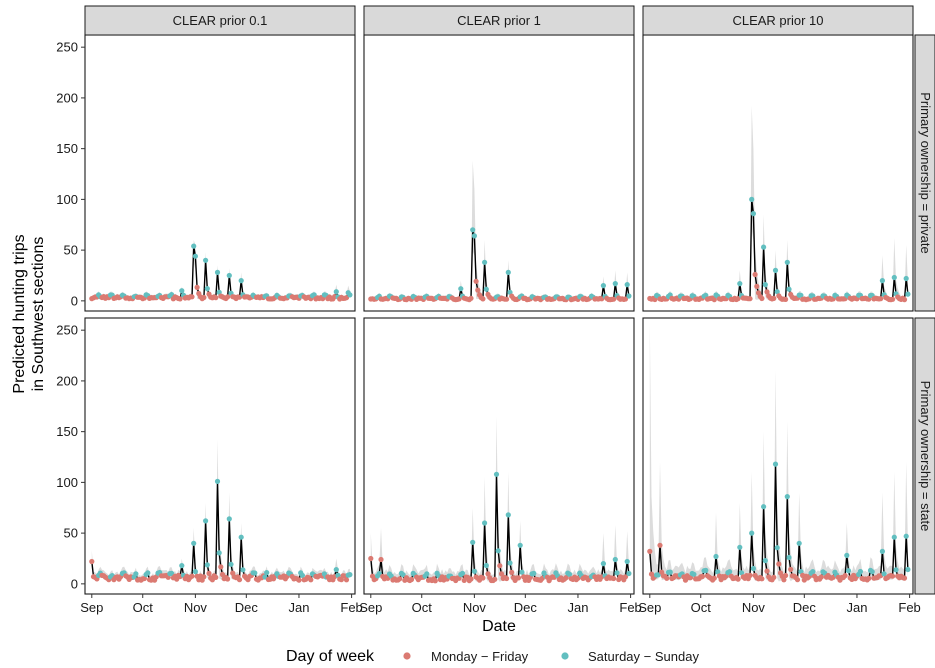 This screenshot has width=935, height=668. I want to click on strip-col-1-label: CLEAR prior 1, so click(499, 20).